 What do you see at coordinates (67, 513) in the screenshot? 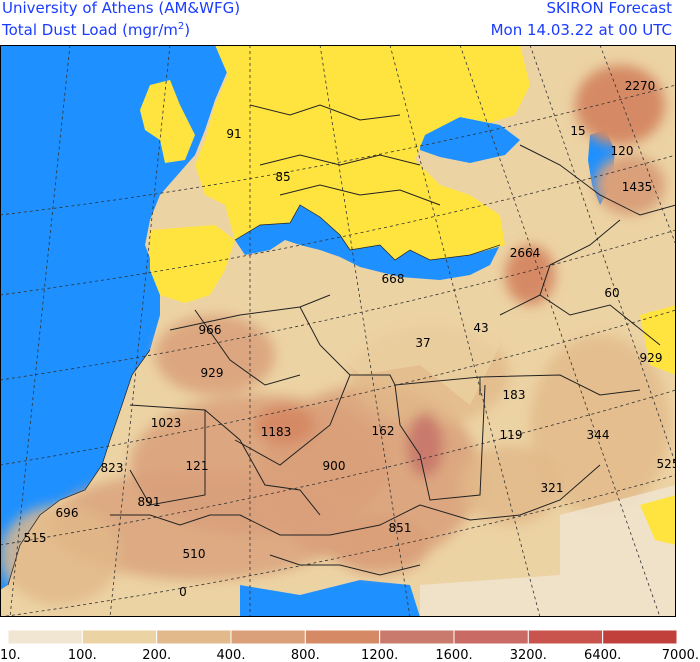
I see `dust-value-label: 696` at bounding box center [67, 513].